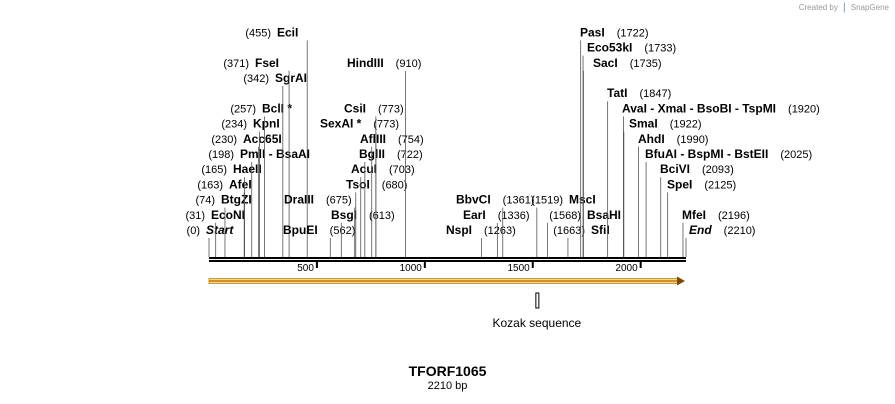 The image size is (895, 404). What do you see at coordinates (214, 170) in the screenshot?
I see `site-position-haeii: (165)` at bounding box center [214, 170].